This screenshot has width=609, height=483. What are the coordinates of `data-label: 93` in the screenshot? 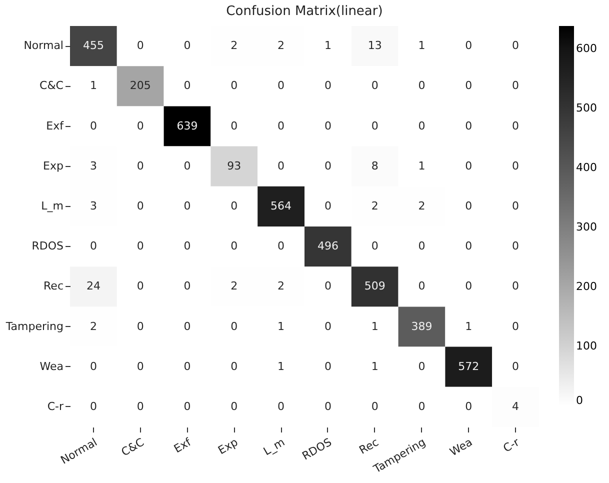 It's located at (234, 165).